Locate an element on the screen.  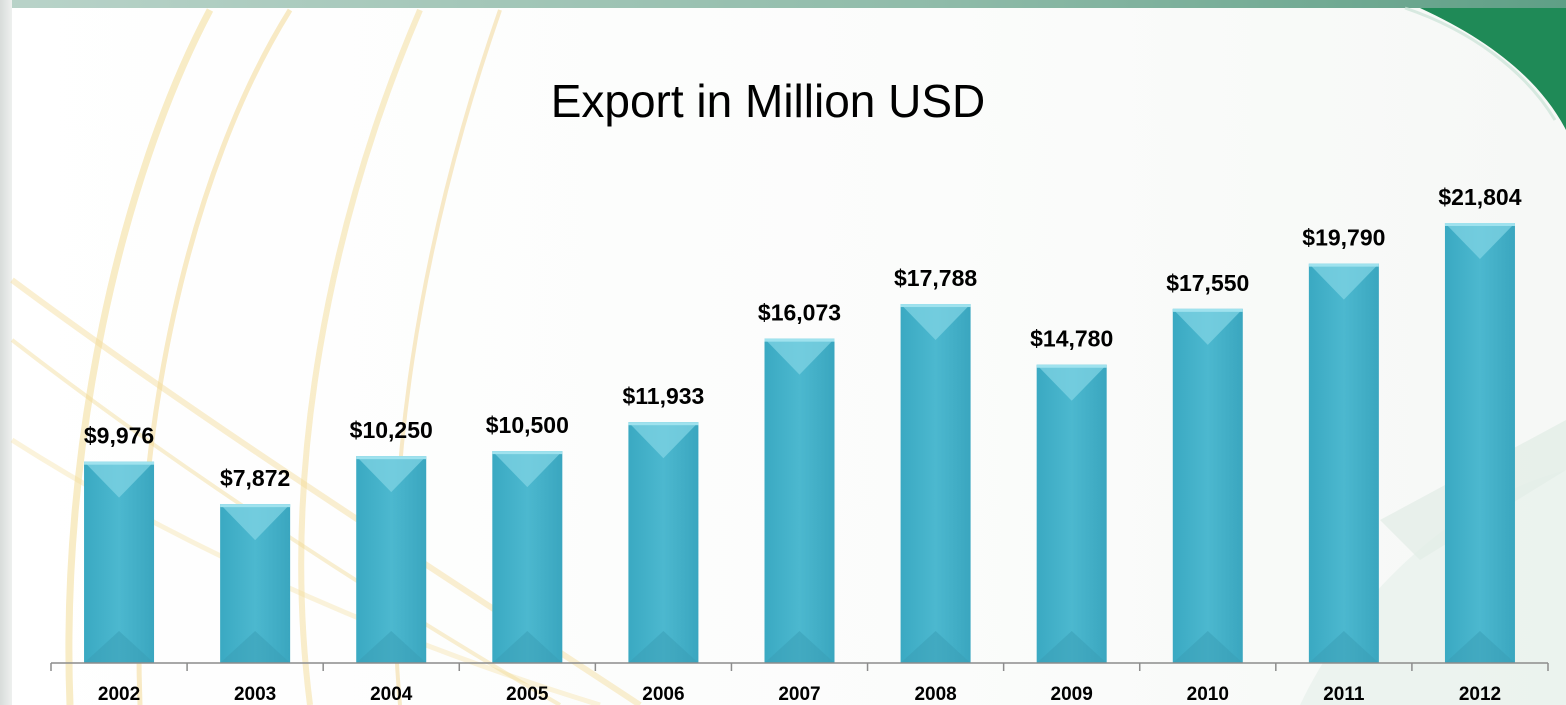
bar-2011 is located at coordinates (1343, 463).